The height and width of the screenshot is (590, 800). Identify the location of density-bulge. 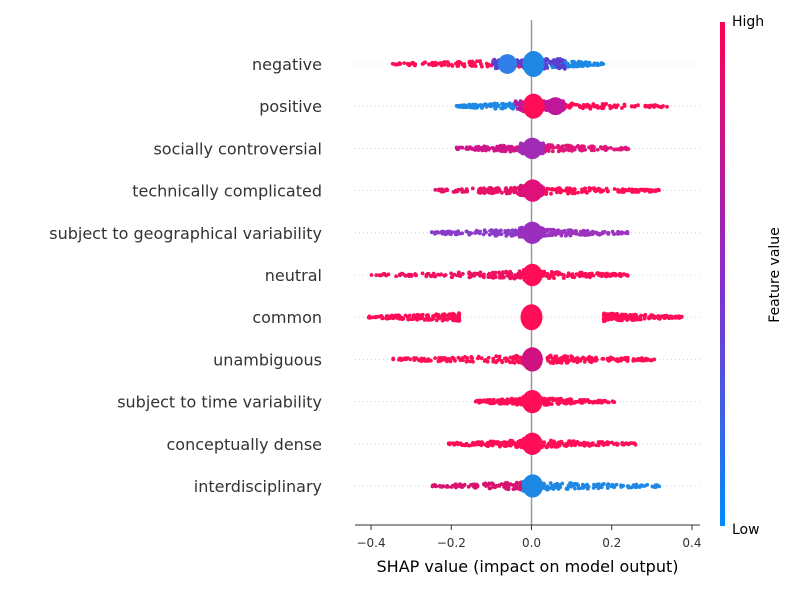
(532, 148).